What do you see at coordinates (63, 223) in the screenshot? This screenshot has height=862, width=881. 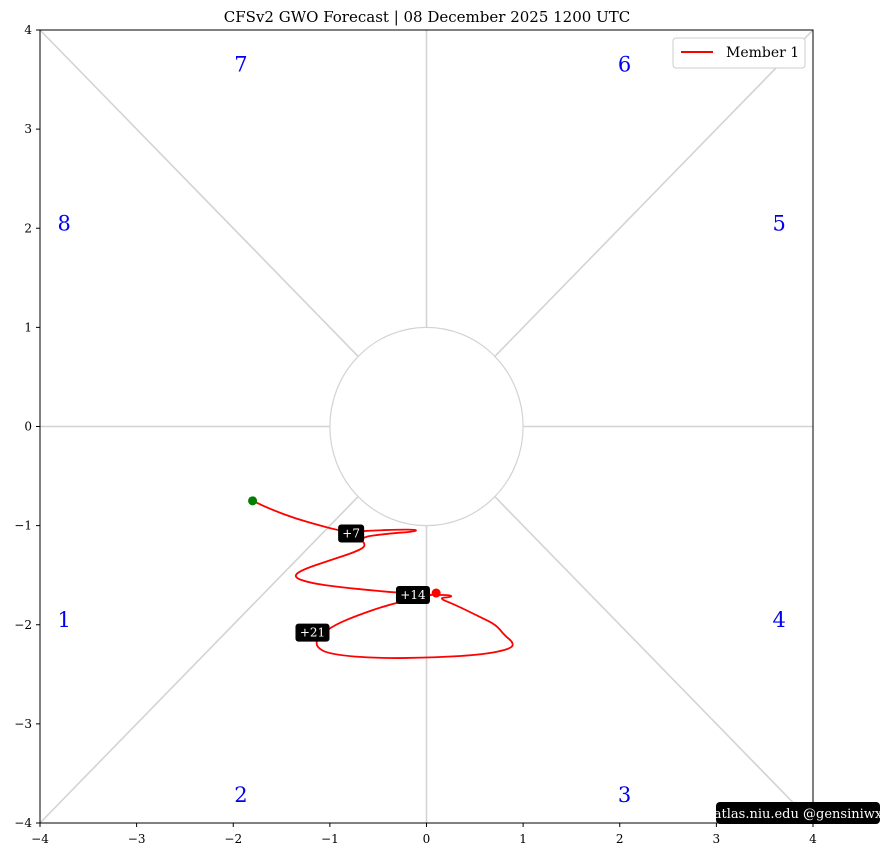 I see `phase-label-8: 8` at bounding box center [63, 223].